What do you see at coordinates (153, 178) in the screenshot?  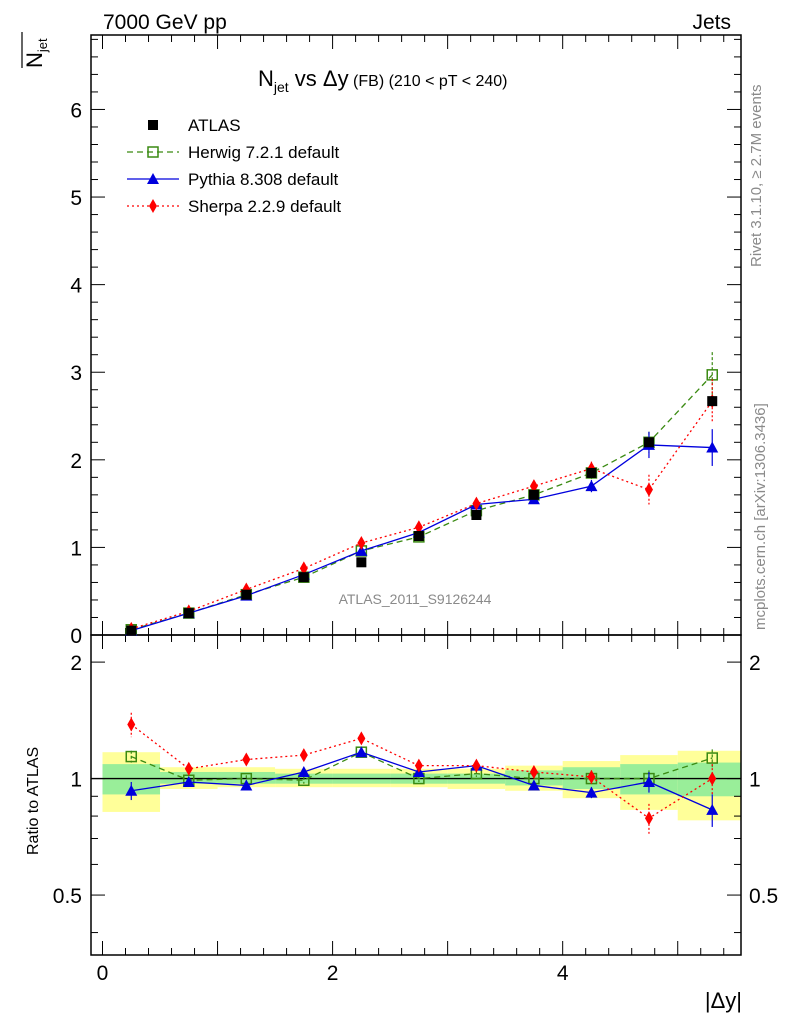 I see `legend-marker-pythia` at bounding box center [153, 178].